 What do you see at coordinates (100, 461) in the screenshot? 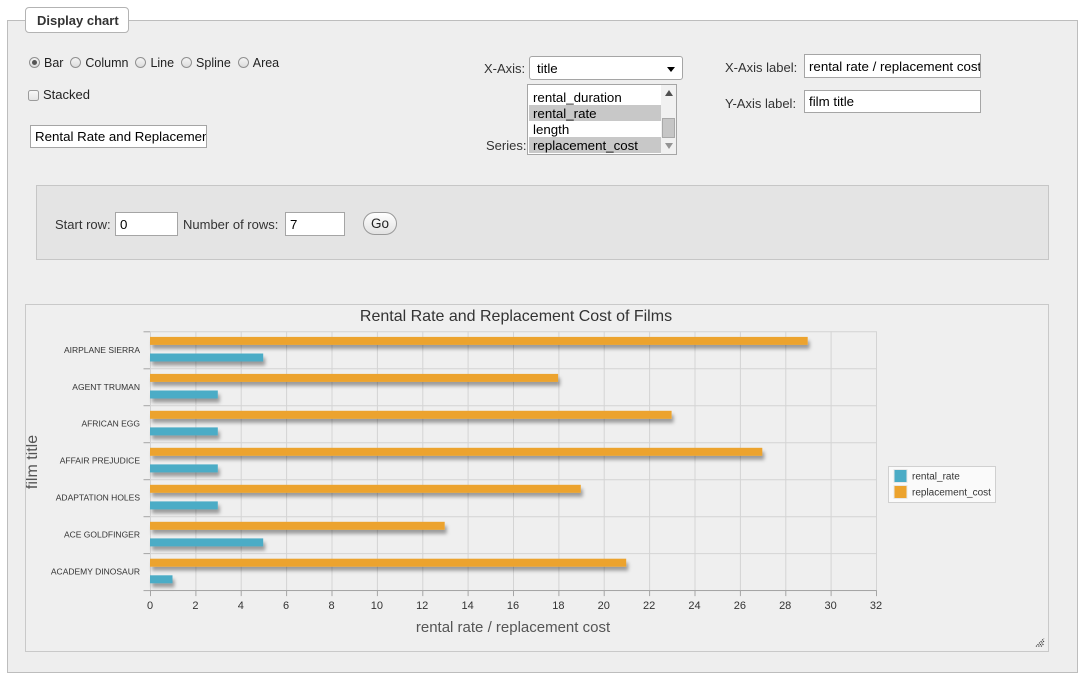
I see `svg-text: AFFAIR PREJUDICE` at bounding box center [100, 461].